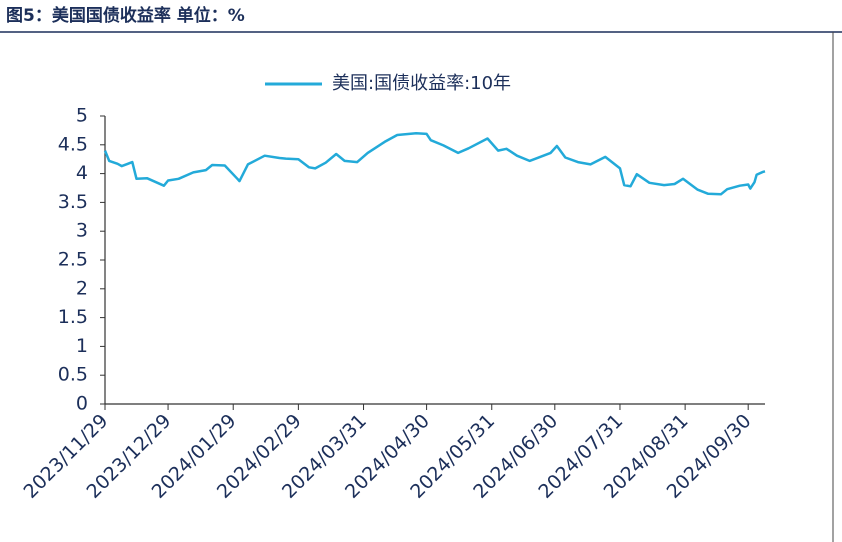  I want to click on y-tick-label: 3, so click(82, 231).